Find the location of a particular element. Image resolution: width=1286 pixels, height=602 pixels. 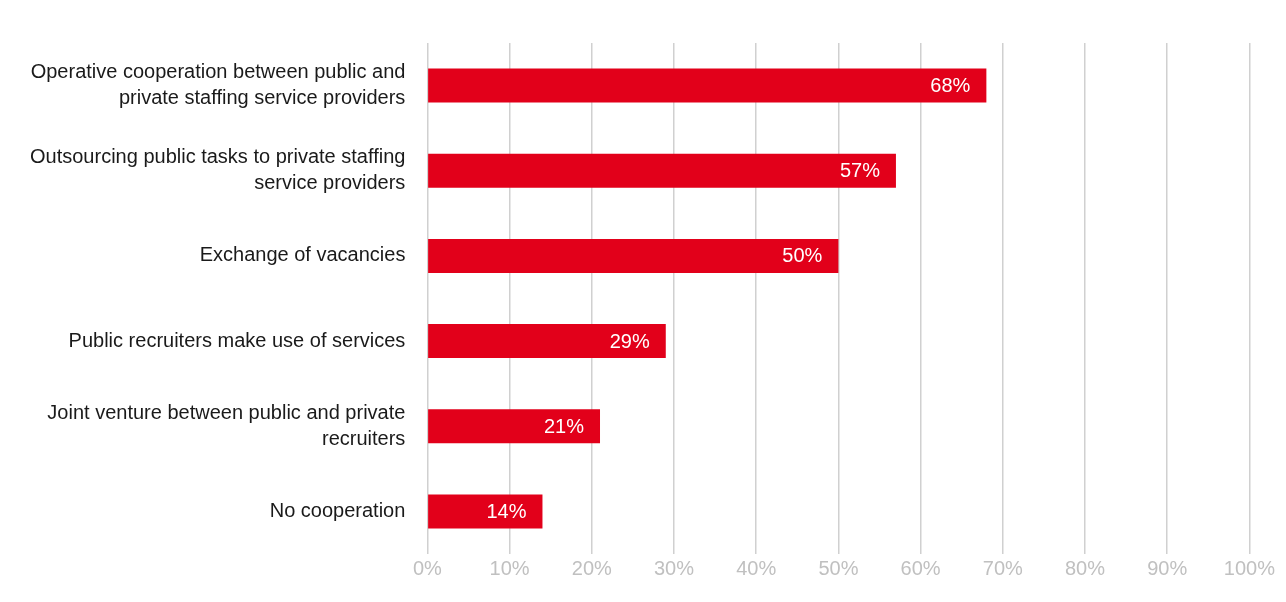

x-tick-label: 60% is located at coordinates (920, 567).